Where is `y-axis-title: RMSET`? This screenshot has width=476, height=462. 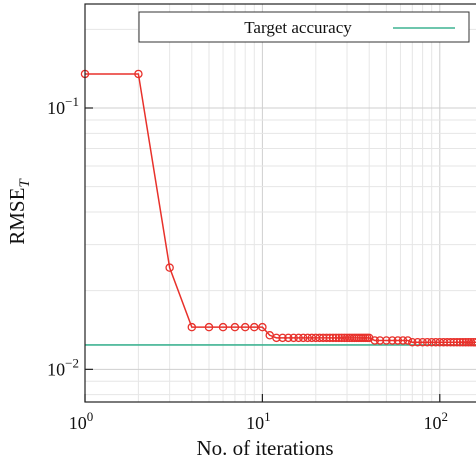 y-axis-title: RMSET is located at coordinates (19, 211).